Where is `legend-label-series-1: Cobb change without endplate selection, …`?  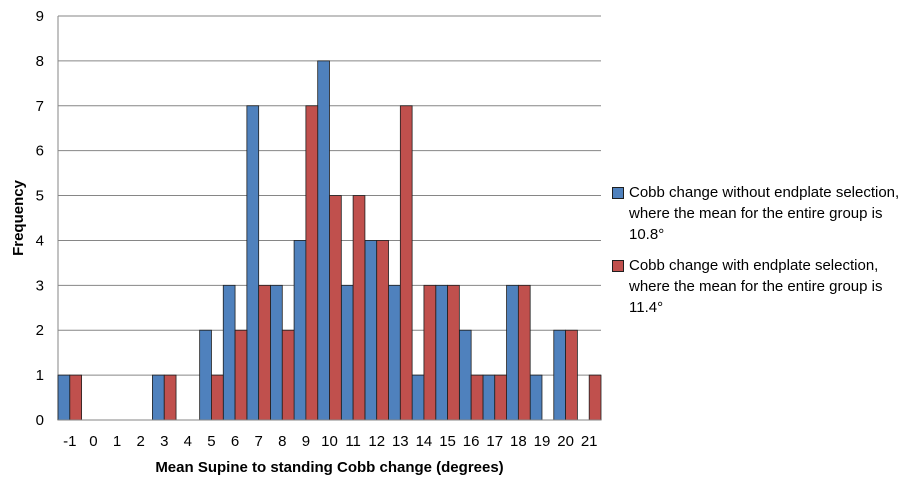 legend-label-series-1: Cobb change without endplate selection, … is located at coordinates (764, 213).